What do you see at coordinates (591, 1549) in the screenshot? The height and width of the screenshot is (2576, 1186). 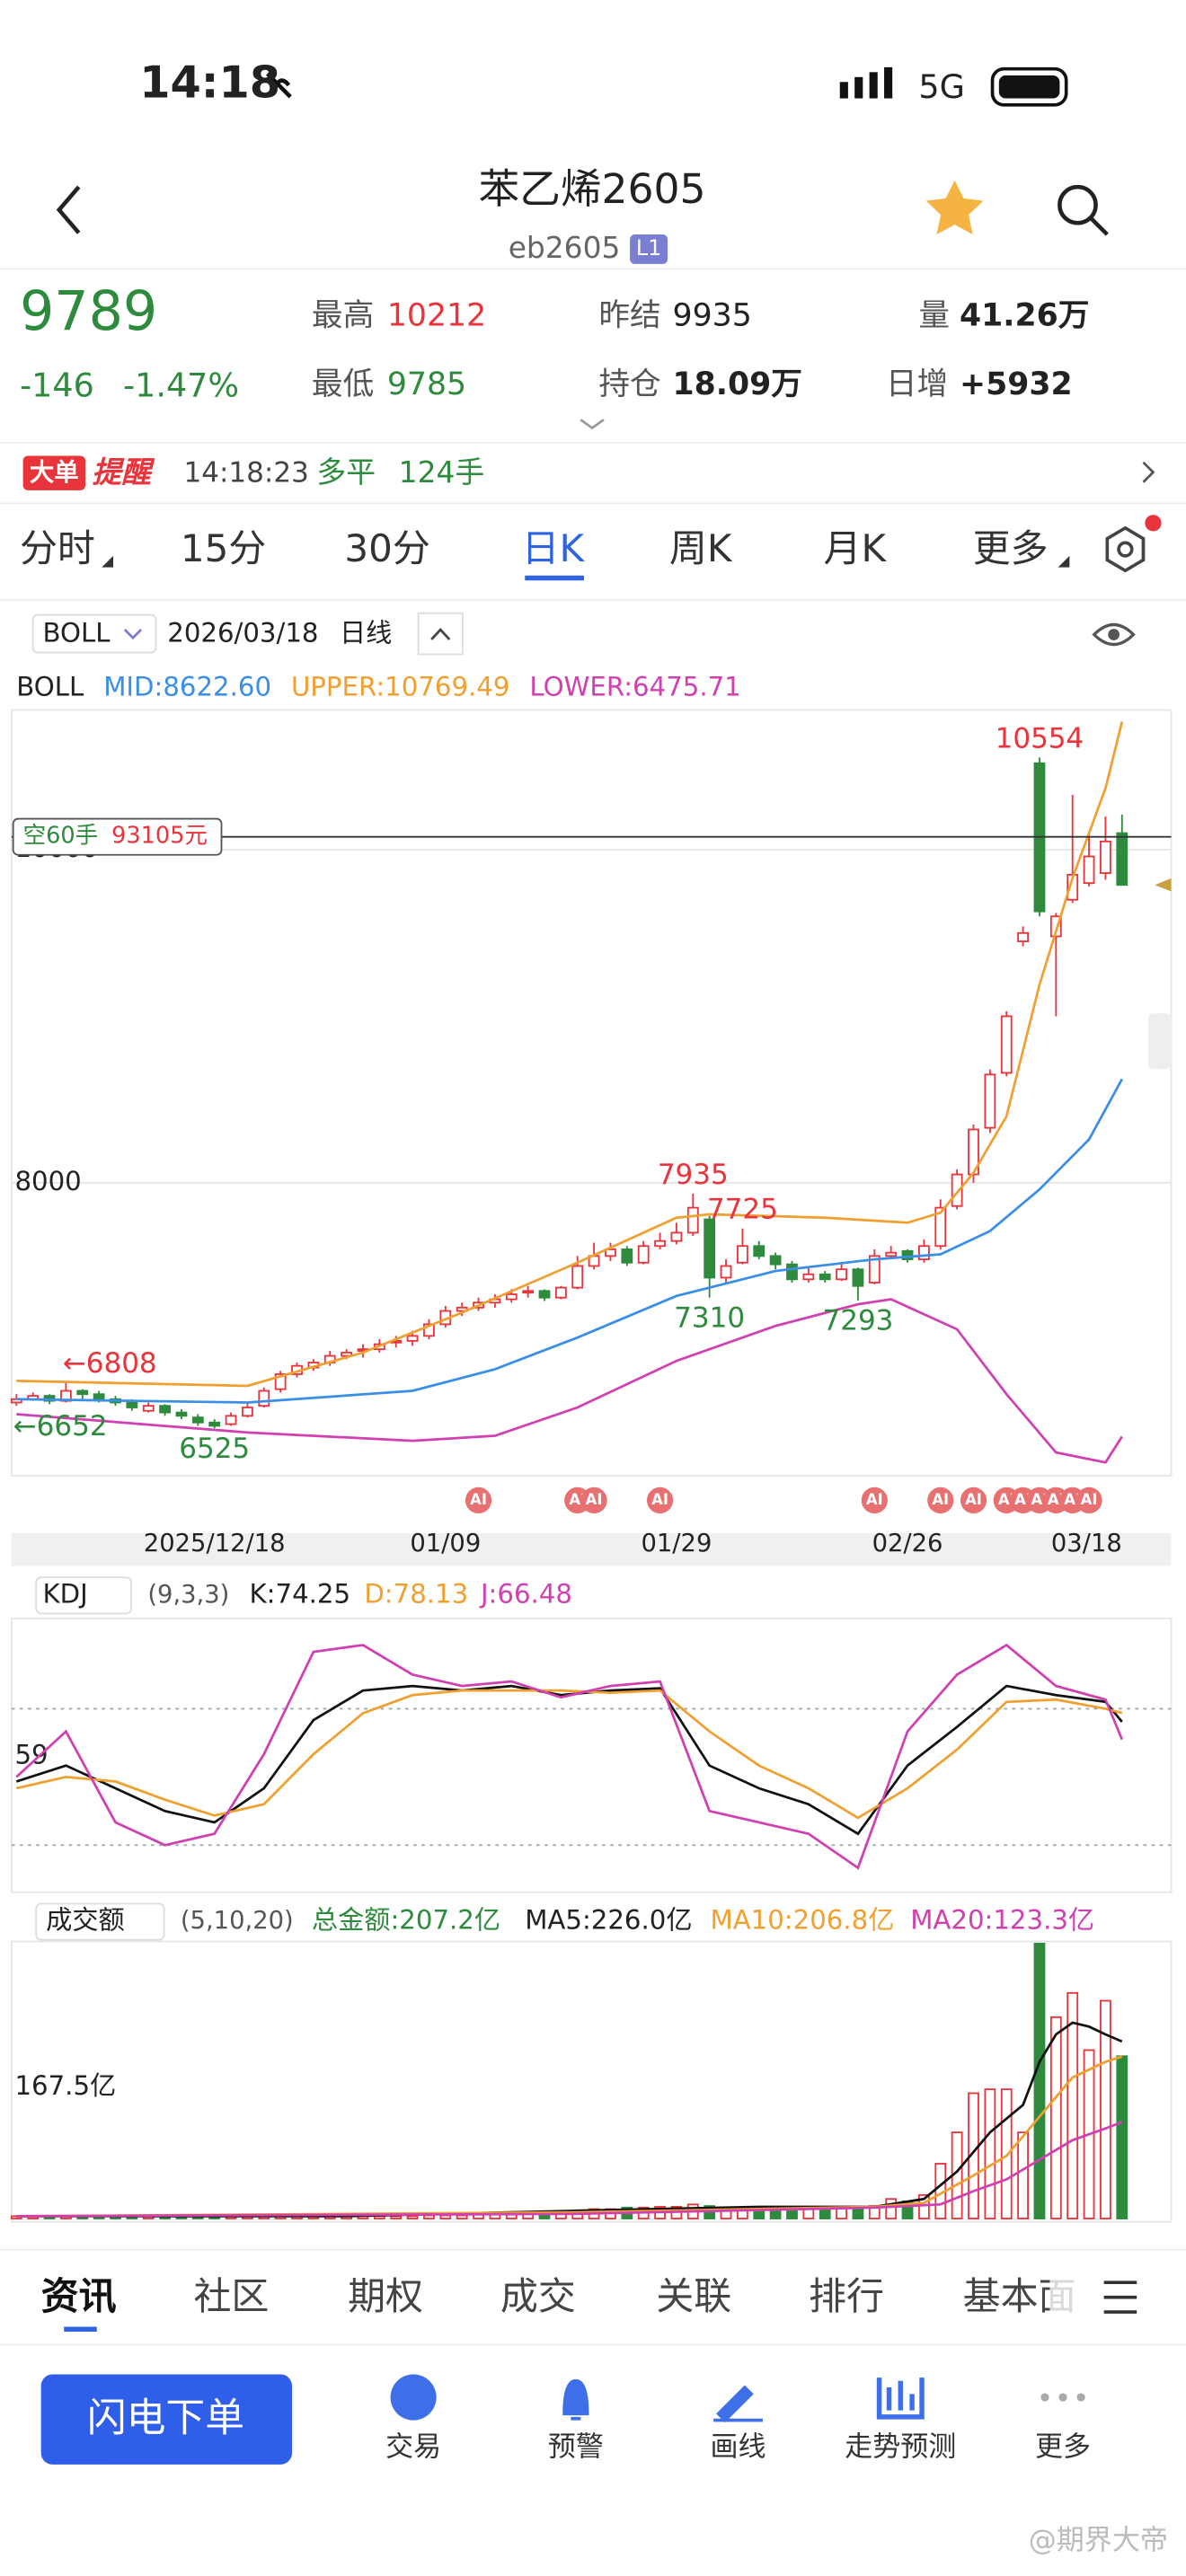 I see `date-strip` at bounding box center [591, 1549].